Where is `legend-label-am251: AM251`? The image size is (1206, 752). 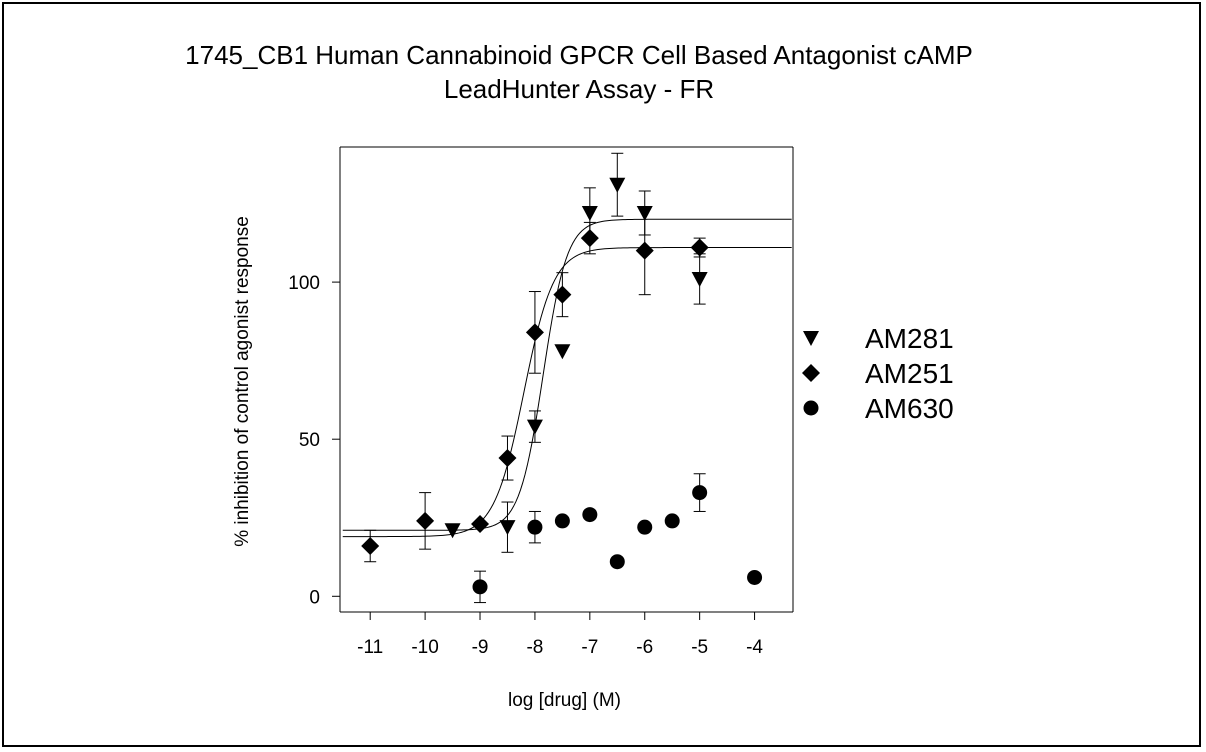
legend-label-am251: AM251 is located at coordinates (909, 373).